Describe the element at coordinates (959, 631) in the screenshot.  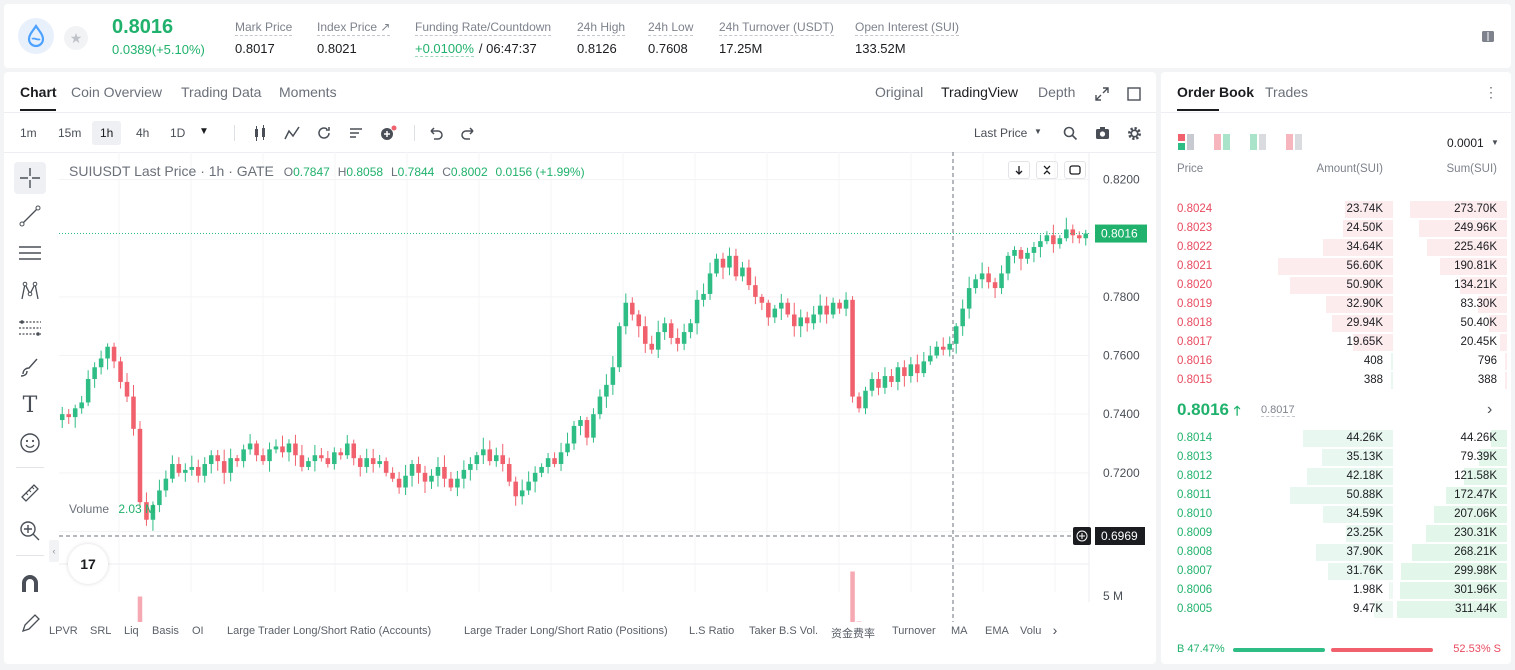
I see `indicator-tab: MA` at that location.